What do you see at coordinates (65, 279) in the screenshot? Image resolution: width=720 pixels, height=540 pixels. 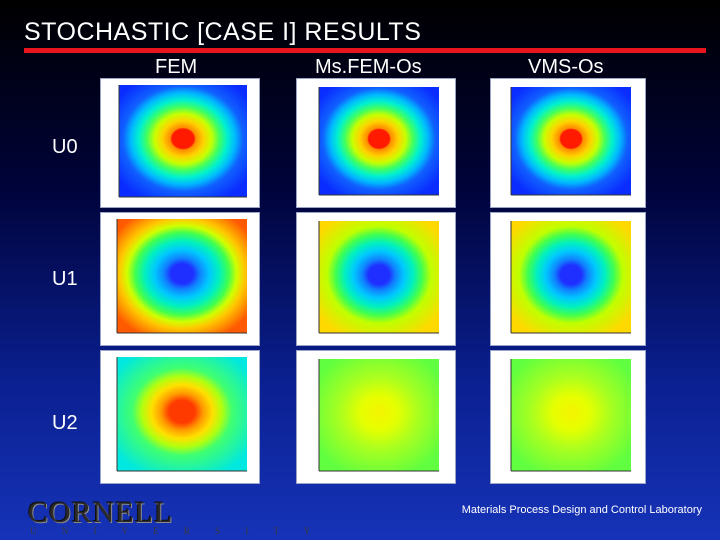 I see `row-label-u1: U1` at bounding box center [65, 279].